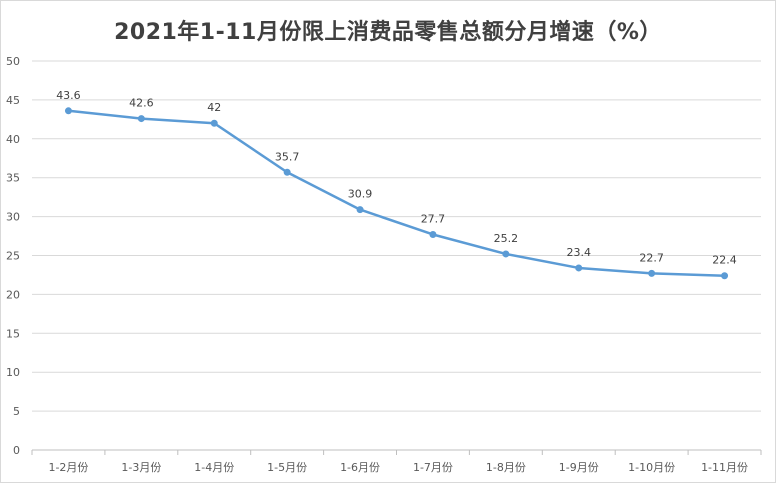 The width and height of the screenshot is (776, 483). I want to click on x-tick-label: 1-10月份, so click(651, 467).